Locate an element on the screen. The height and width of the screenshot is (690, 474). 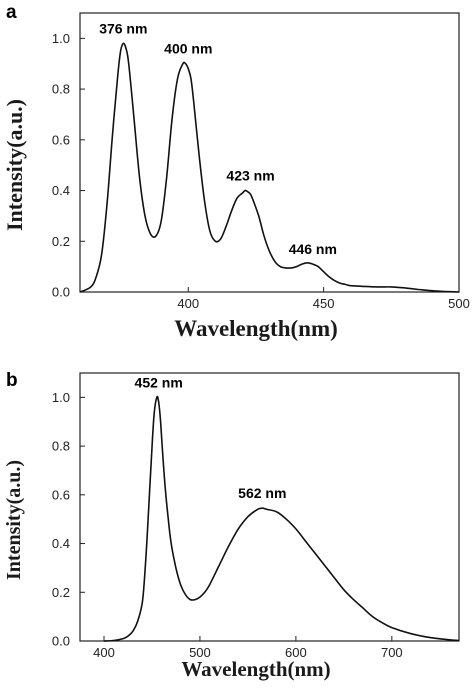
y-axis-b: 0.0 0.2 0.4 0.6 0.8 1.0 is located at coordinates (68, 519).